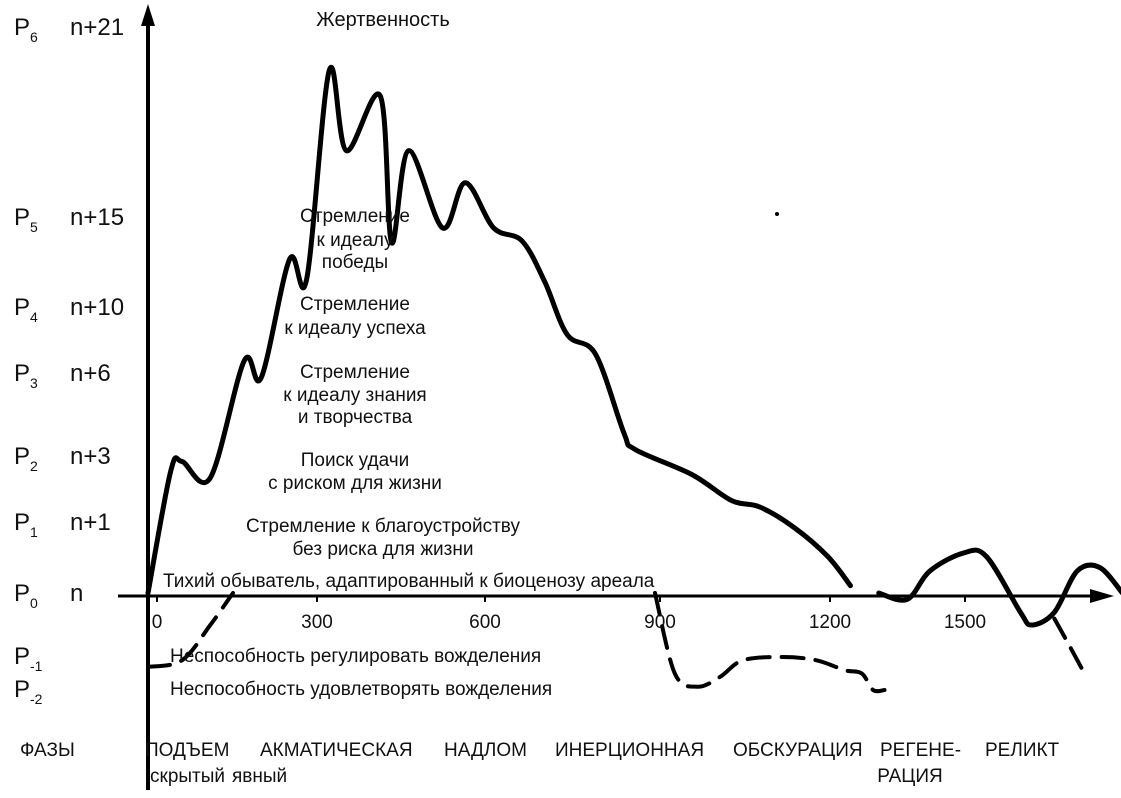  What do you see at coordinates (90, 456) in the screenshot?
I see `level-n-label: n+3` at bounding box center [90, 456].